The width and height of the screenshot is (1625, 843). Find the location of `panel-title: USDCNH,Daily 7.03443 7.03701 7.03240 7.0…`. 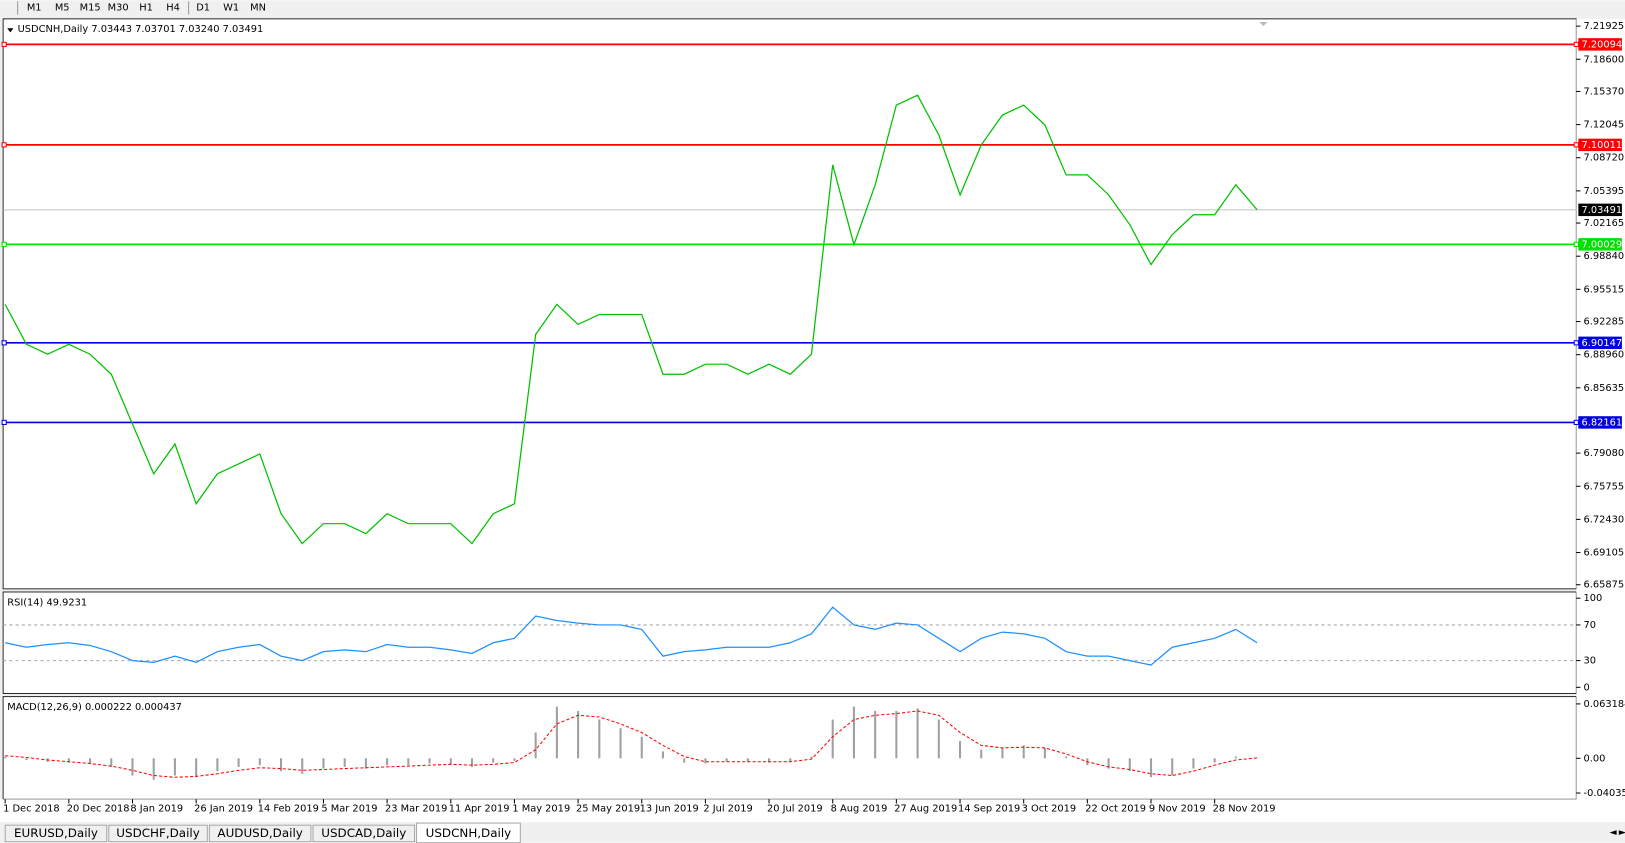

panel-title: USDCNH,Daily 7.03443 7.03701 7.03240 7.0… is located at coordinates (141, 29).